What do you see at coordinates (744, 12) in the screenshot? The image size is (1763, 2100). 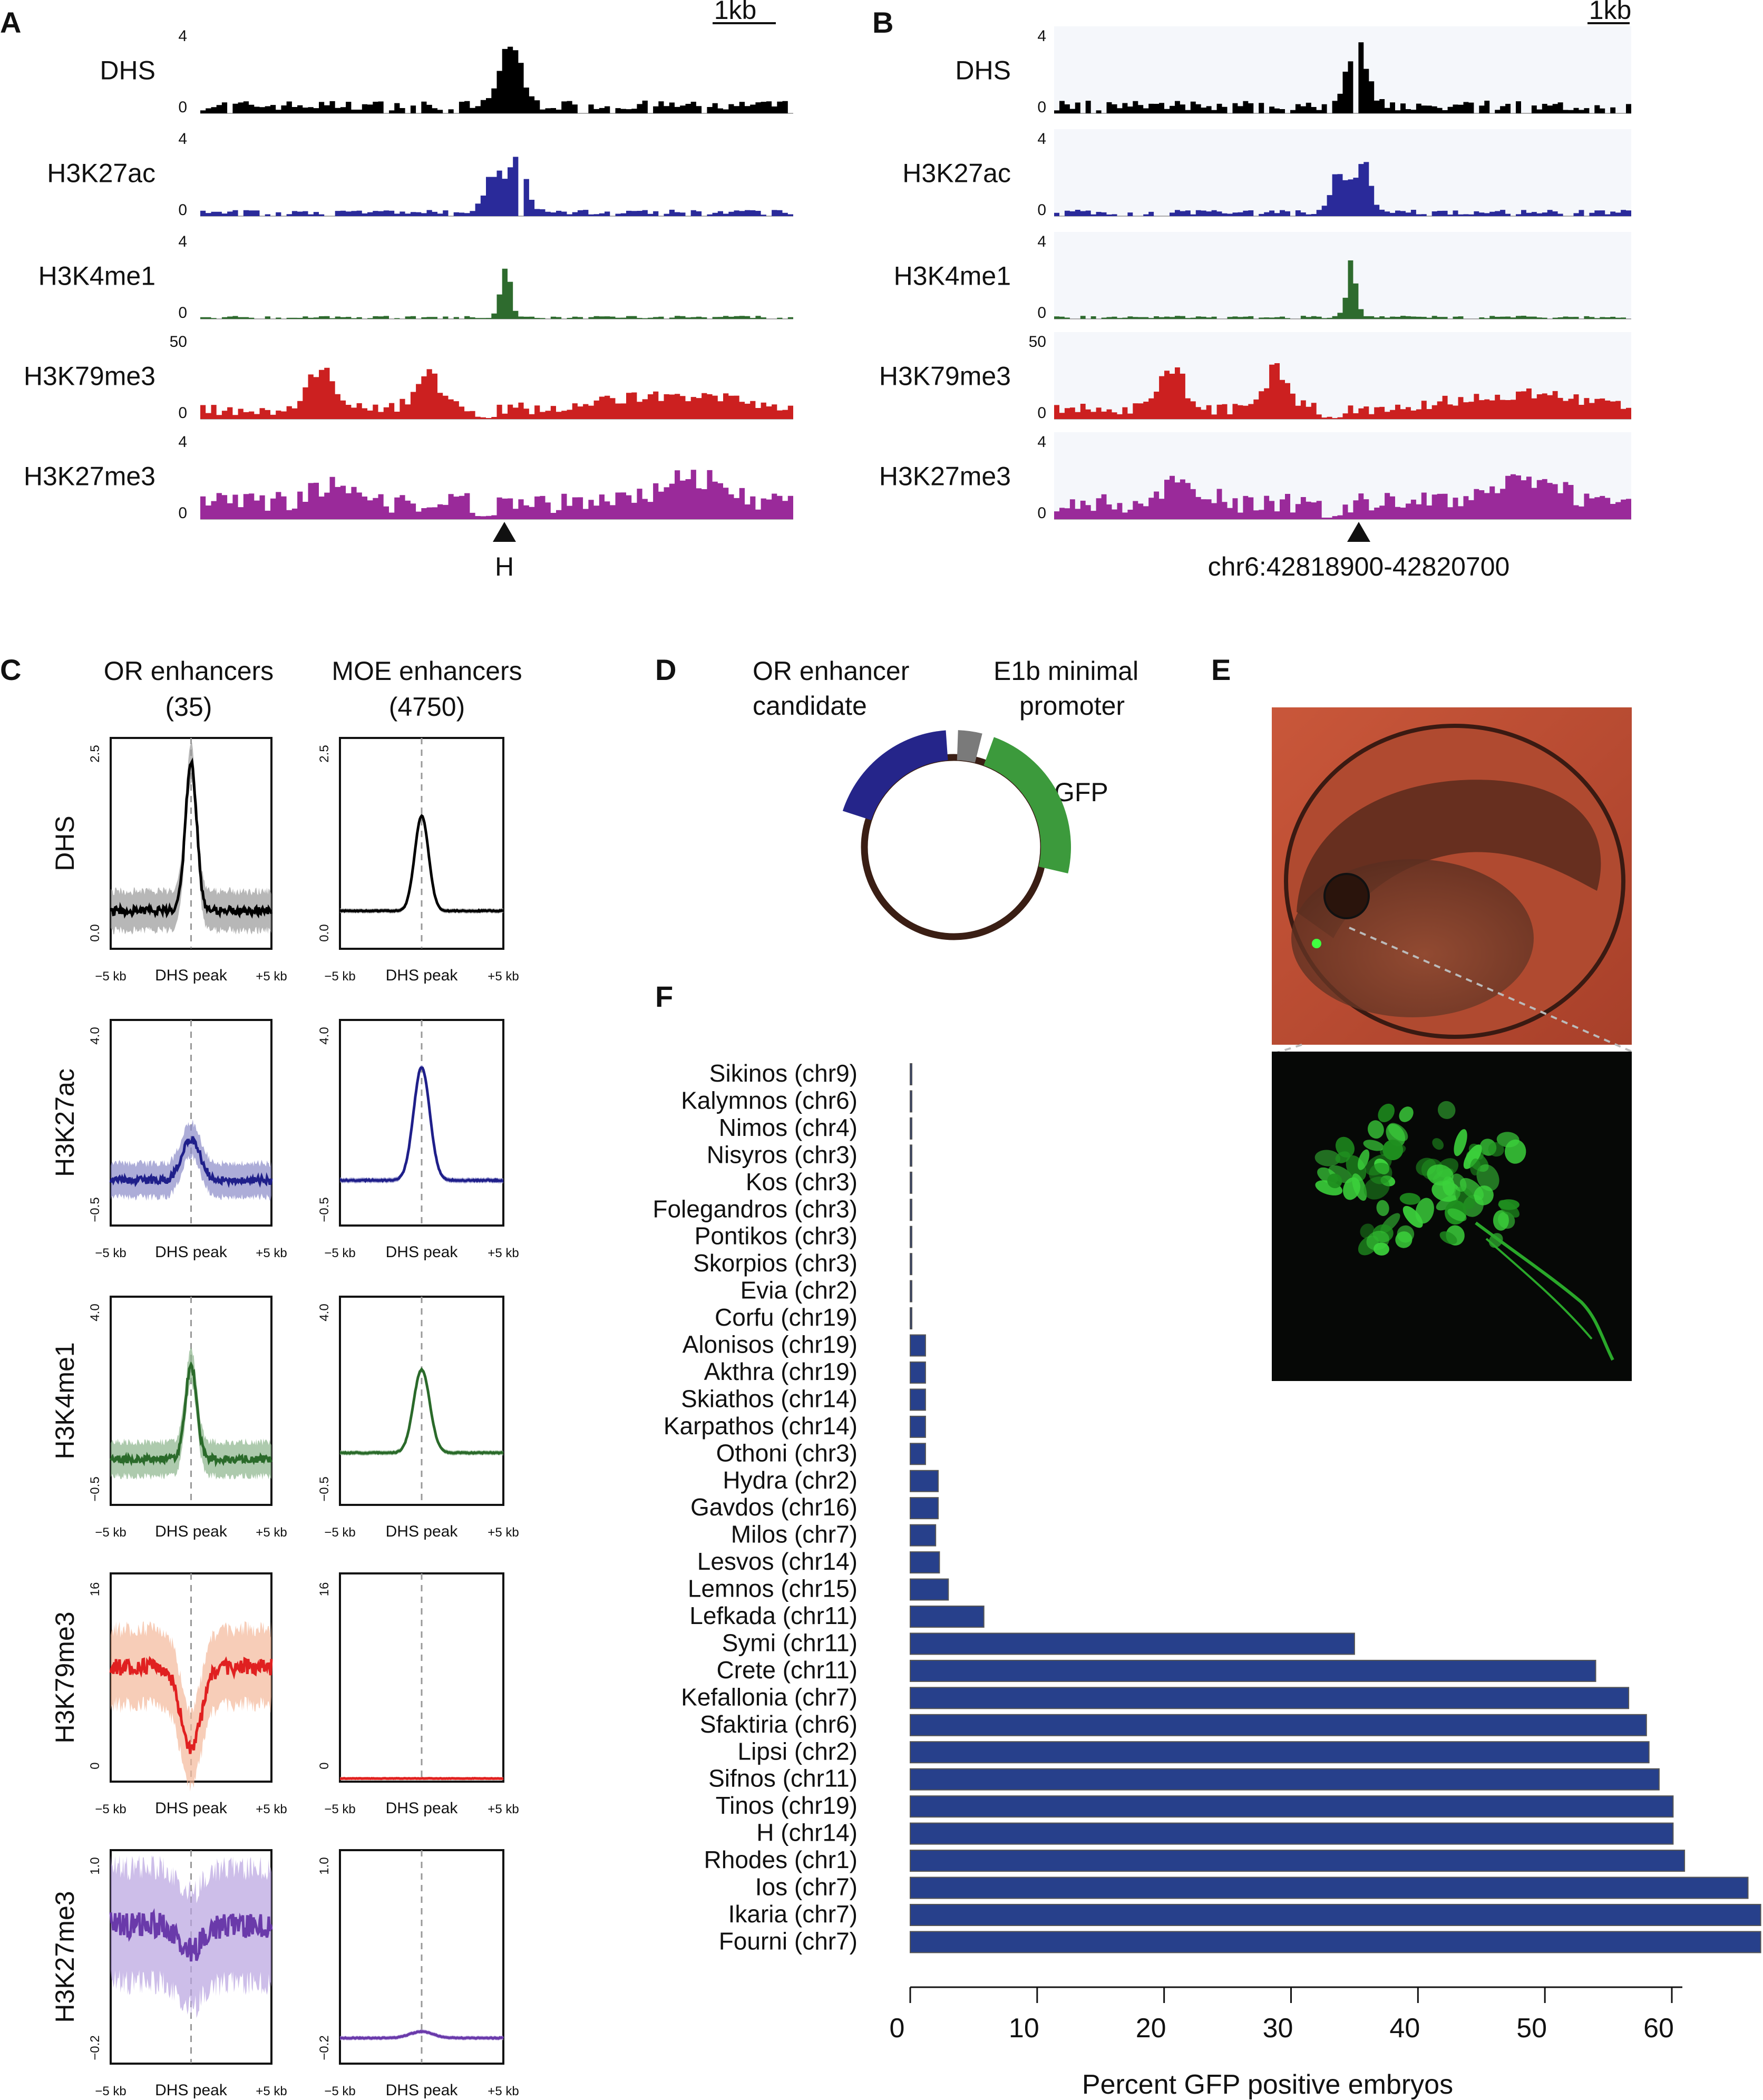 I see `scale-bar-a: 1kb` at bounding box center [744, 12].